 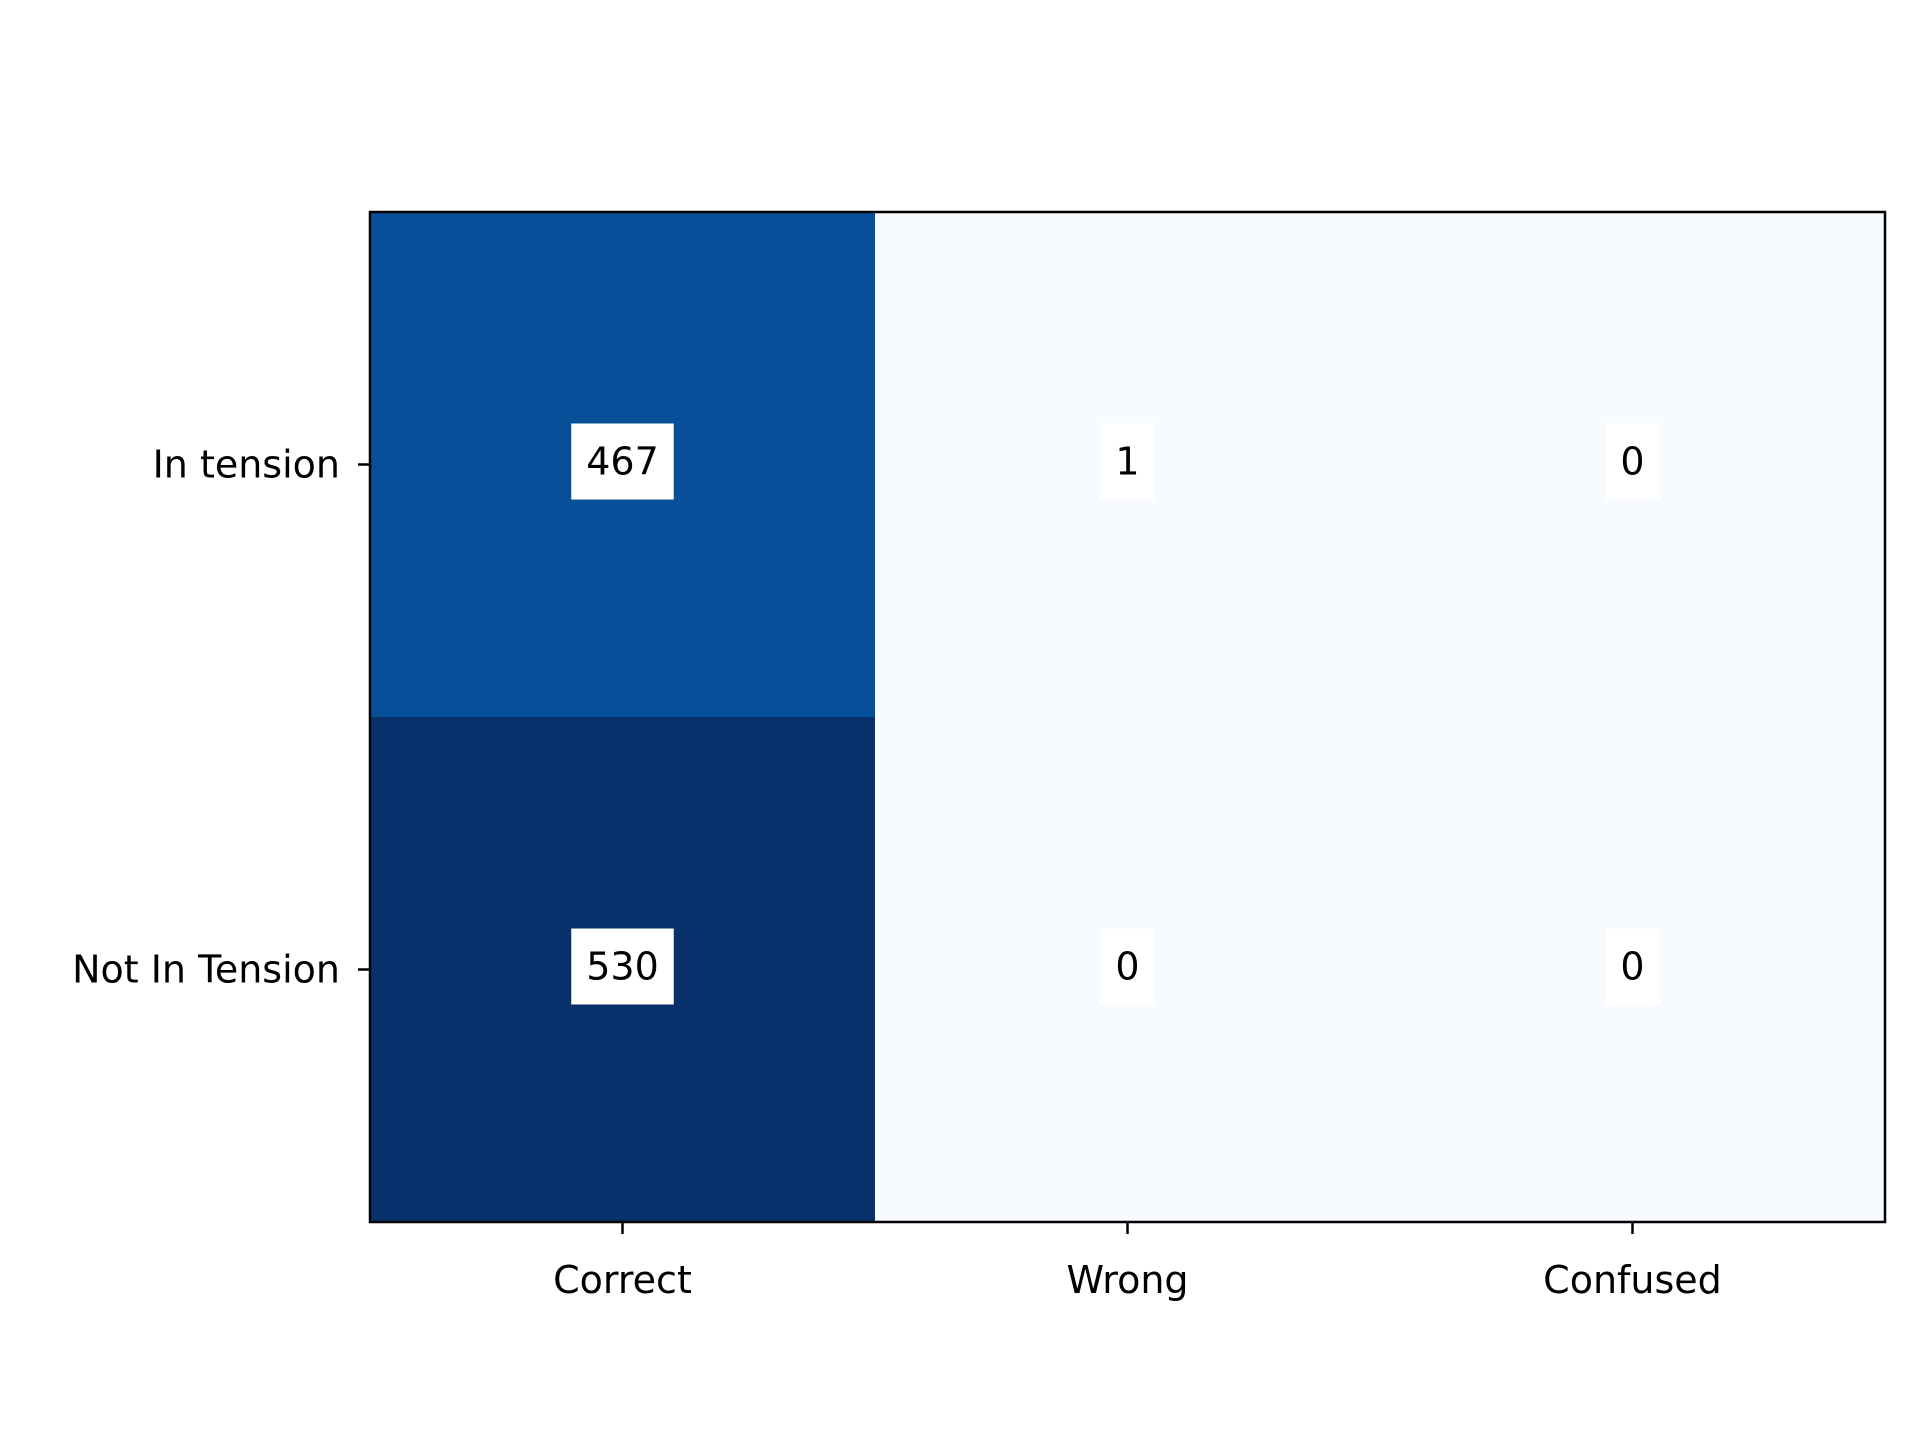 What do you see at coordinates (221, 717) in the screenshot?
I see `y-axis: In tension Not In Tension` at bounding box center [221, 717].